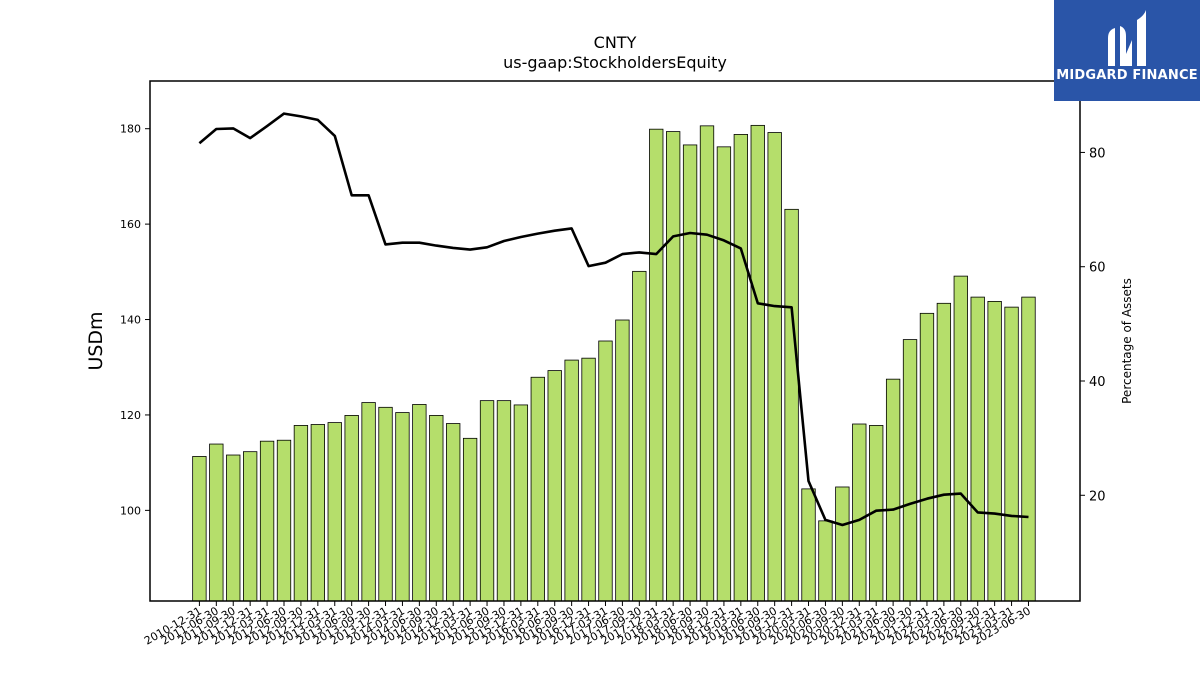  What do you see at coordinates (1097, 382) in the screenshot?
I see `y2-tick-label: 40` at bounding box center [1097, 382].